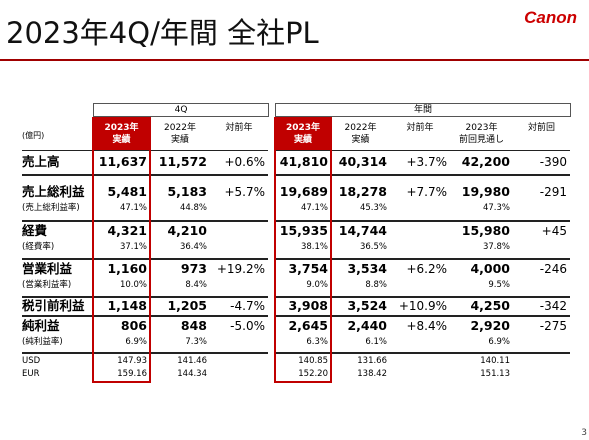 This screenshot has width=589, height=440. Describe the element at coordinates (127, 305) in the screenshot. I see `cell: 1,148` at that location.